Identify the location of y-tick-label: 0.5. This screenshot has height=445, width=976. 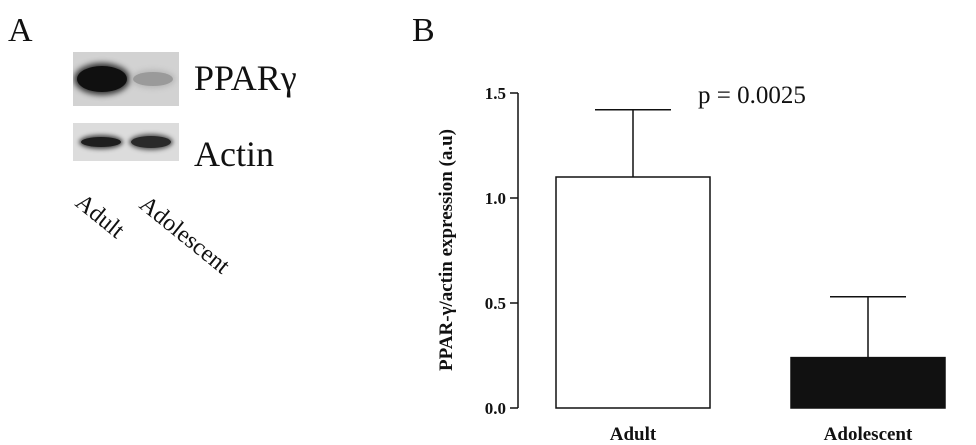
(495, 303).